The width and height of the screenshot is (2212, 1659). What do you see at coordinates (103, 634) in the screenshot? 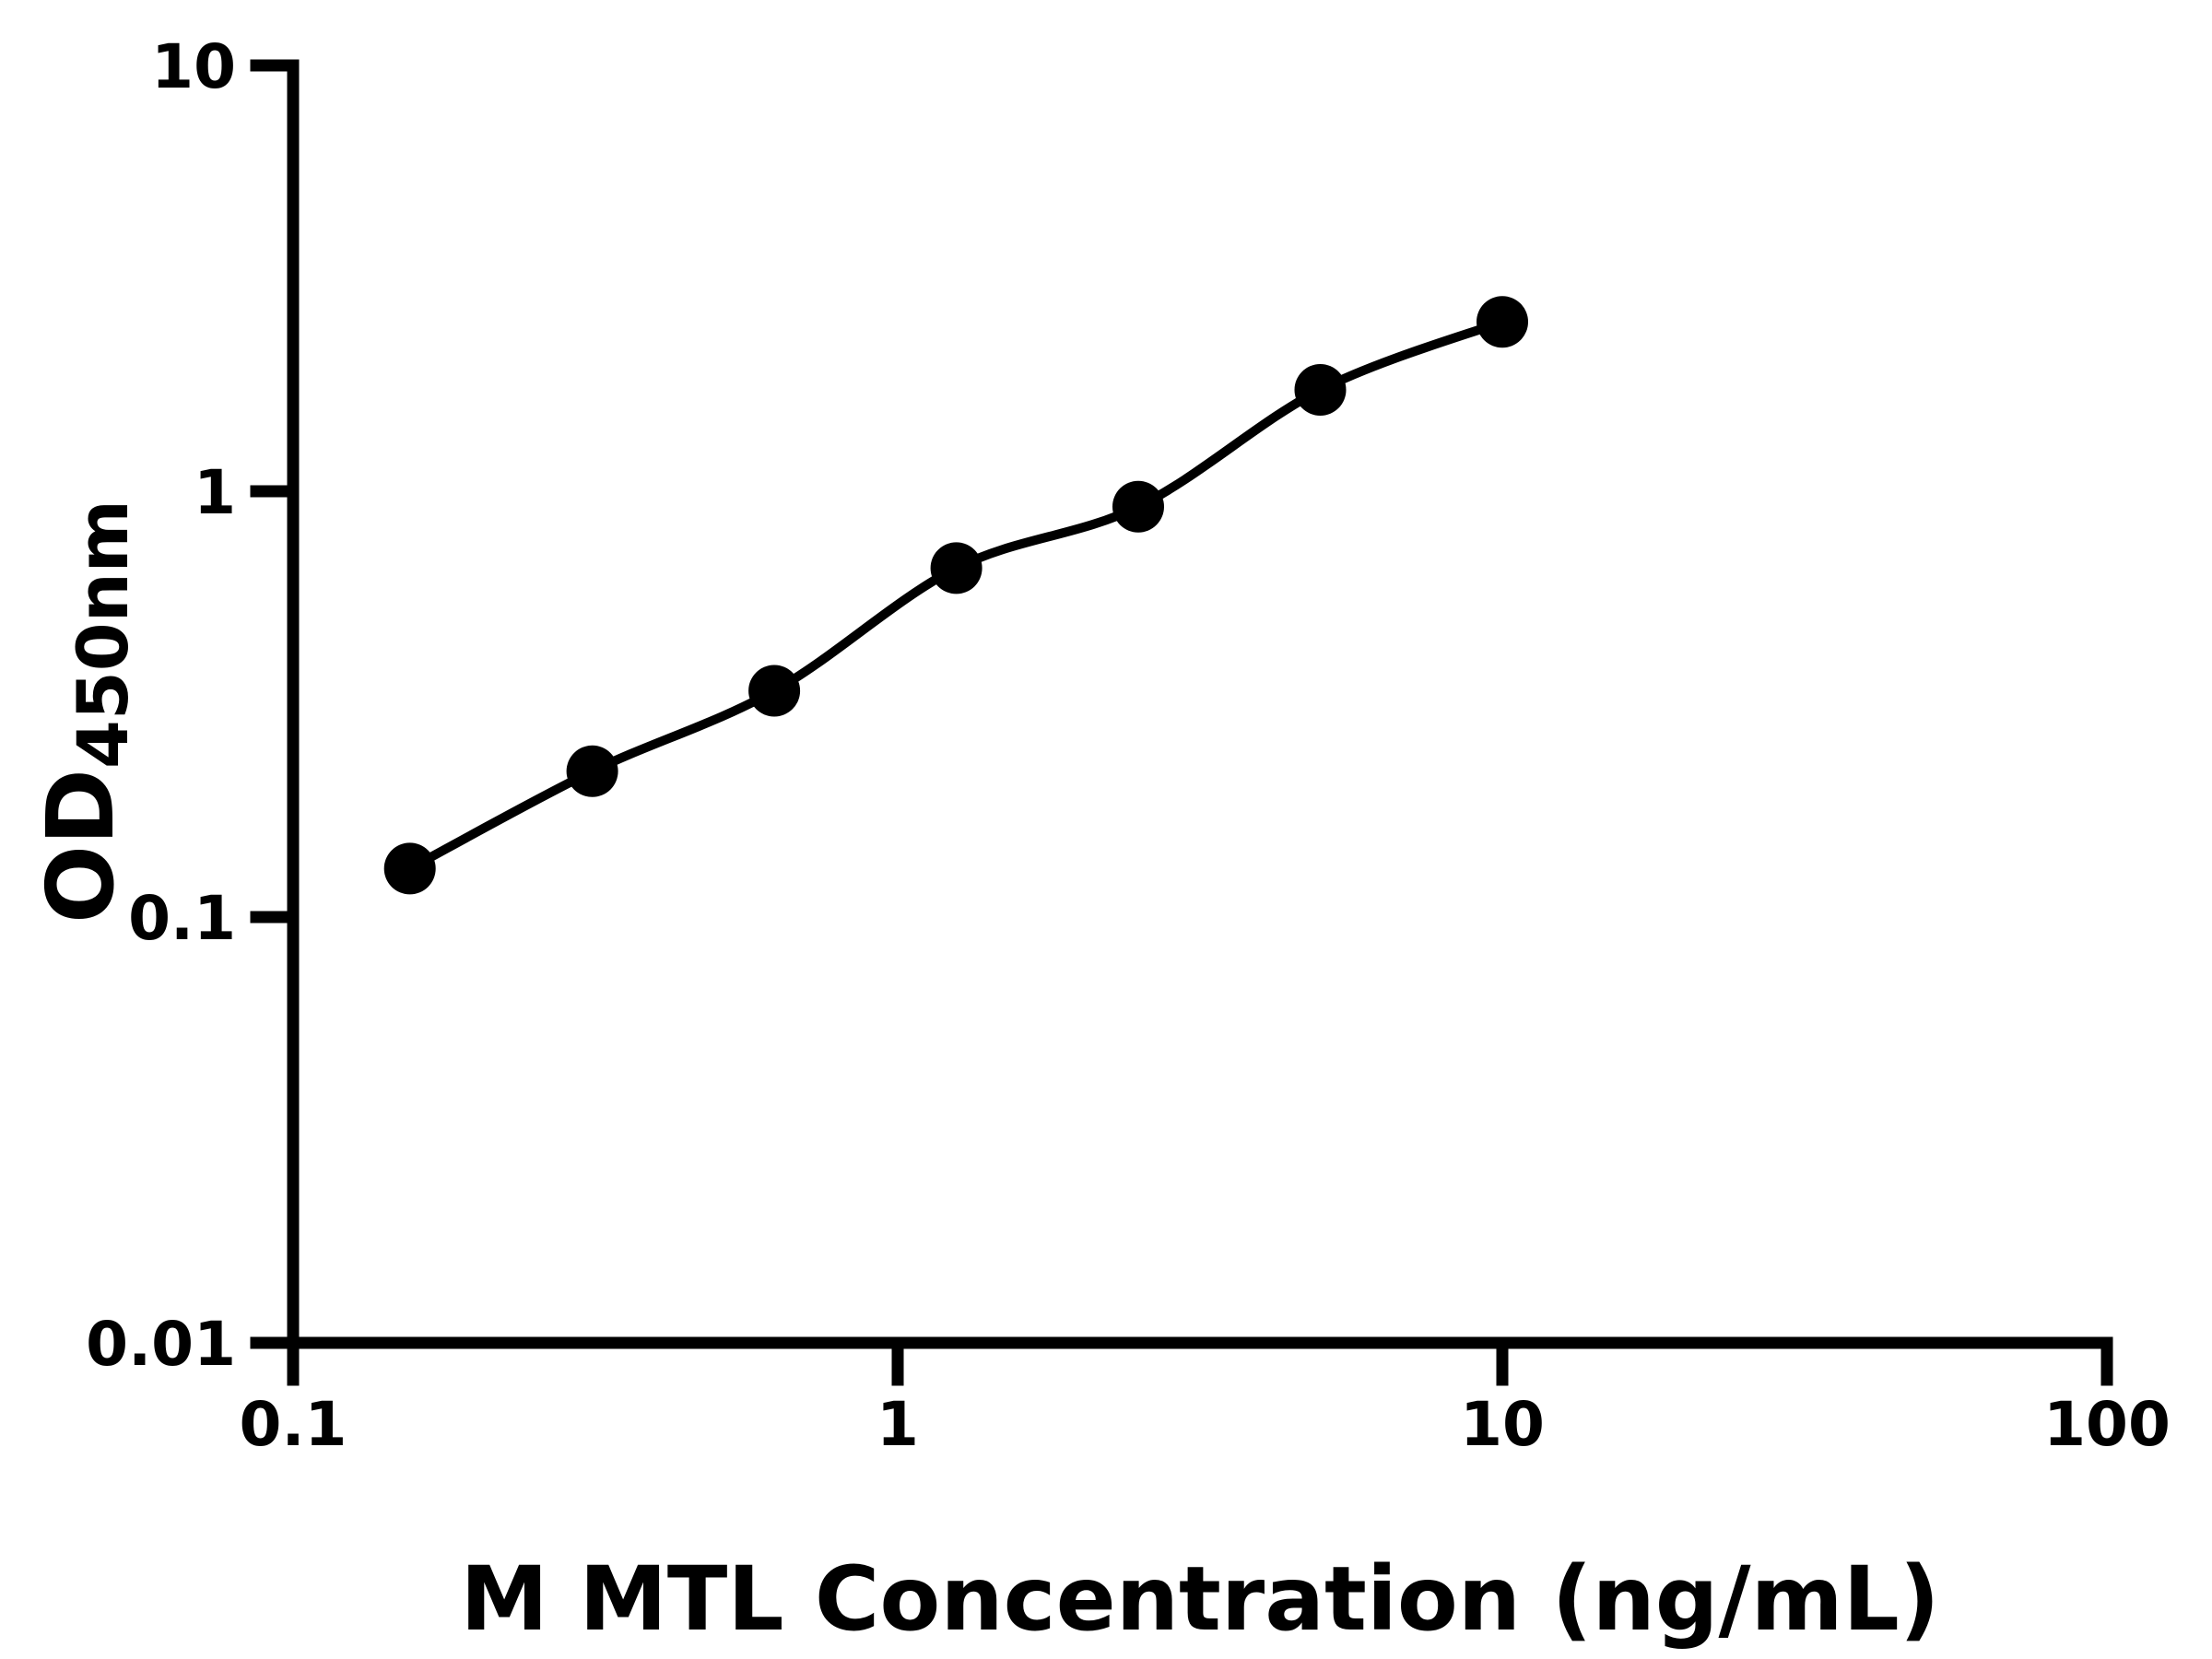
I see `y-axis-title-subscript: 450nm` at bounding box center [103, 634].